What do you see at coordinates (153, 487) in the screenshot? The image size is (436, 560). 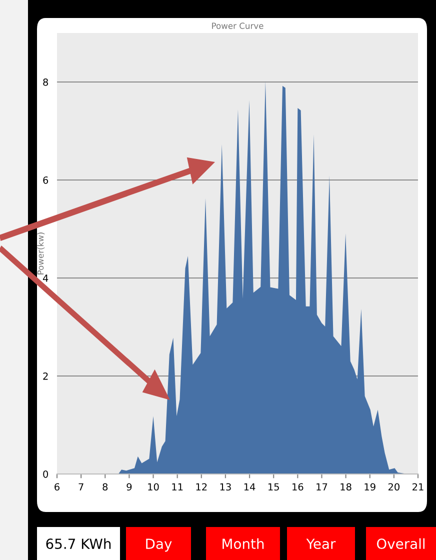 I see `x-tick-label: 10` at bounding box center [153, 487].